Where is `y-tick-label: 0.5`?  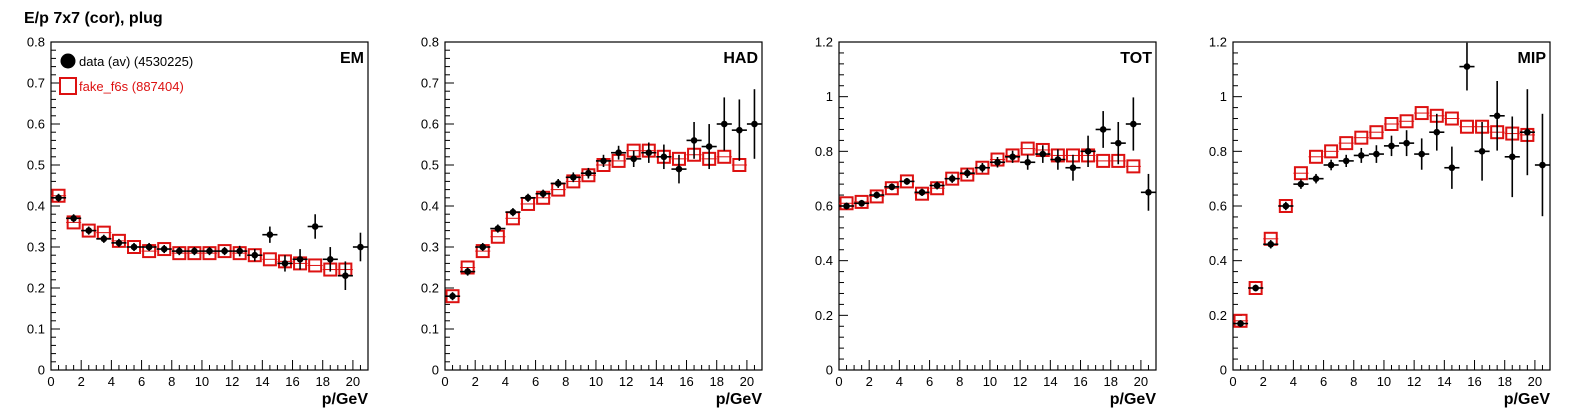
y-tick-label: 0.5 is located at coordinates (430, 165).